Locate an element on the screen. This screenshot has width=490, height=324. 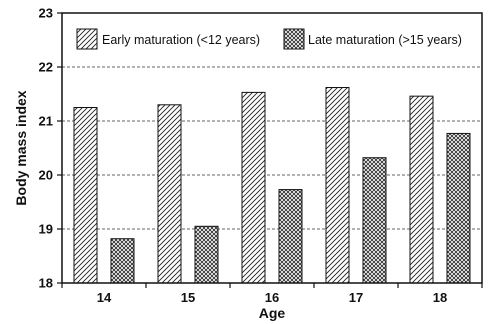
y-tick-label-4: 22 is located at coordinates (46, 67).